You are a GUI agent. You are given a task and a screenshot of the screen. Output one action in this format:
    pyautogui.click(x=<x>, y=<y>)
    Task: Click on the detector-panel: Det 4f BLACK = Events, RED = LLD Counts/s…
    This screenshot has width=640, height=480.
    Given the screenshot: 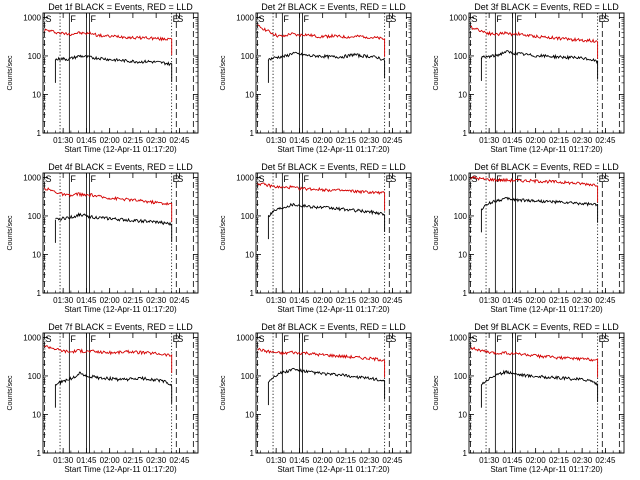 What is the action you would take?
    pyautogui.click(x=103, y=238)
    